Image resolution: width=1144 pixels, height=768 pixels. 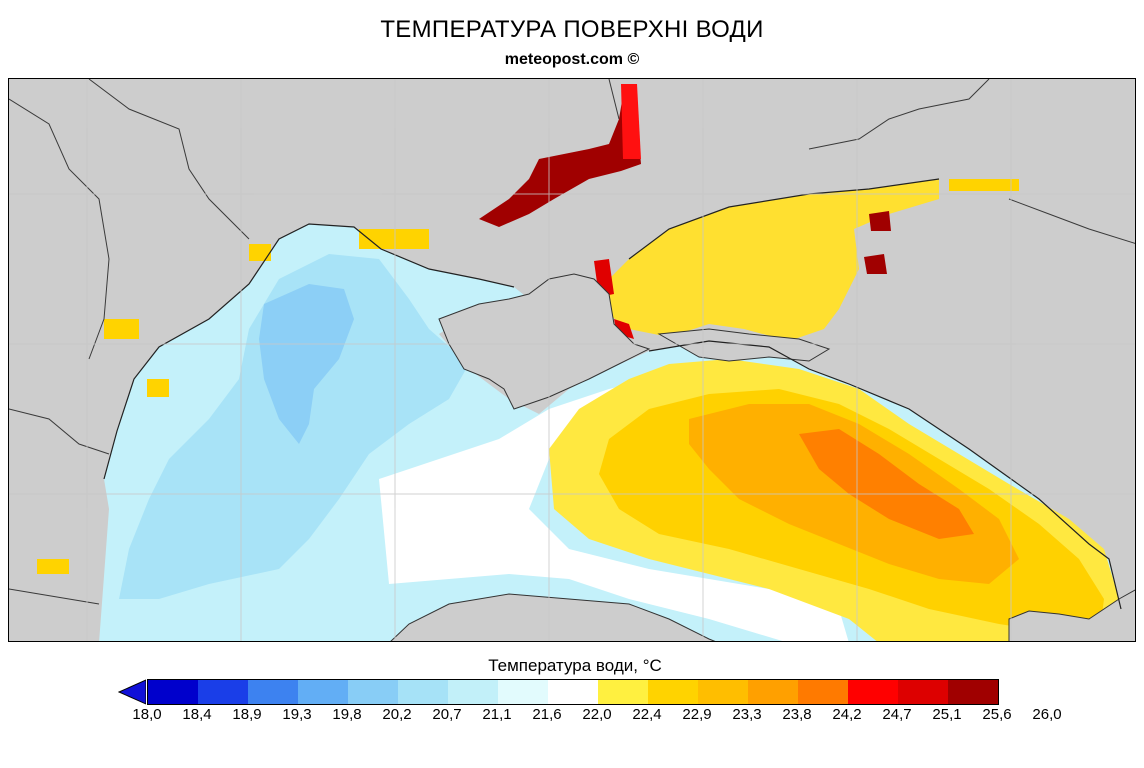 What do you see at coordinates (614, 510) in the screenshot?
I see `central-neutral-zone` at bounding box center [614, 510].